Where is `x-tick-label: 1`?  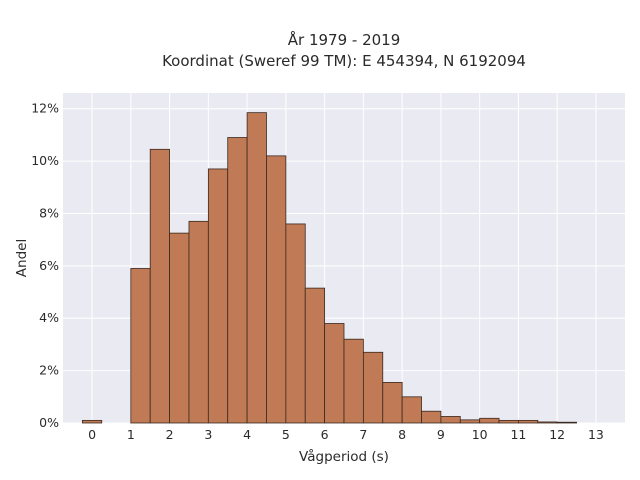
x-tick-label: 1 is located at coordinates (131, 434).